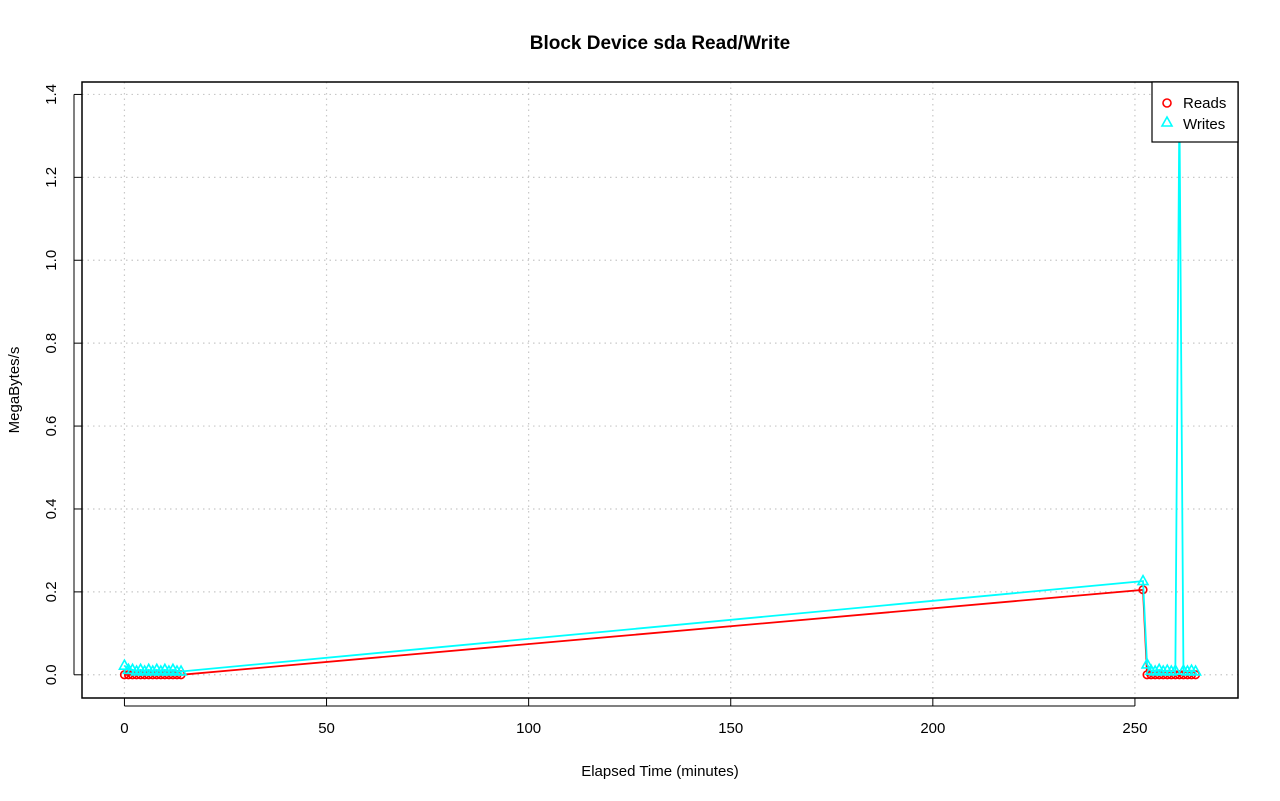 This screenshot has width=1280, height=801. Describe the element at coordinates (51, 509) in the screenshot. I see `y-tick-label: 0.4` at that location.